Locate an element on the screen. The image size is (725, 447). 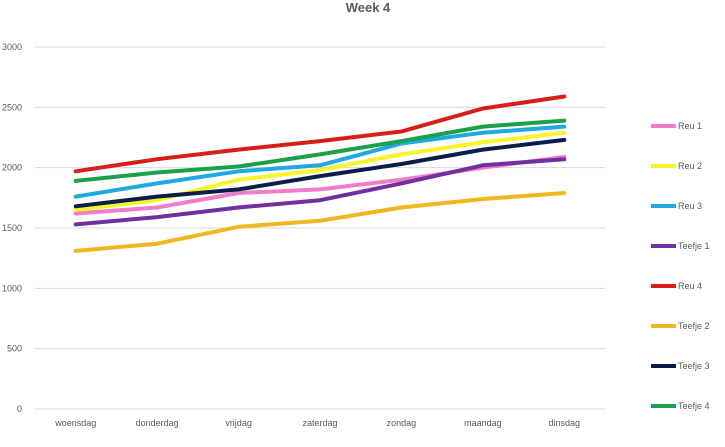
chart-title: Week 4 is located at coordinates (368, 7).